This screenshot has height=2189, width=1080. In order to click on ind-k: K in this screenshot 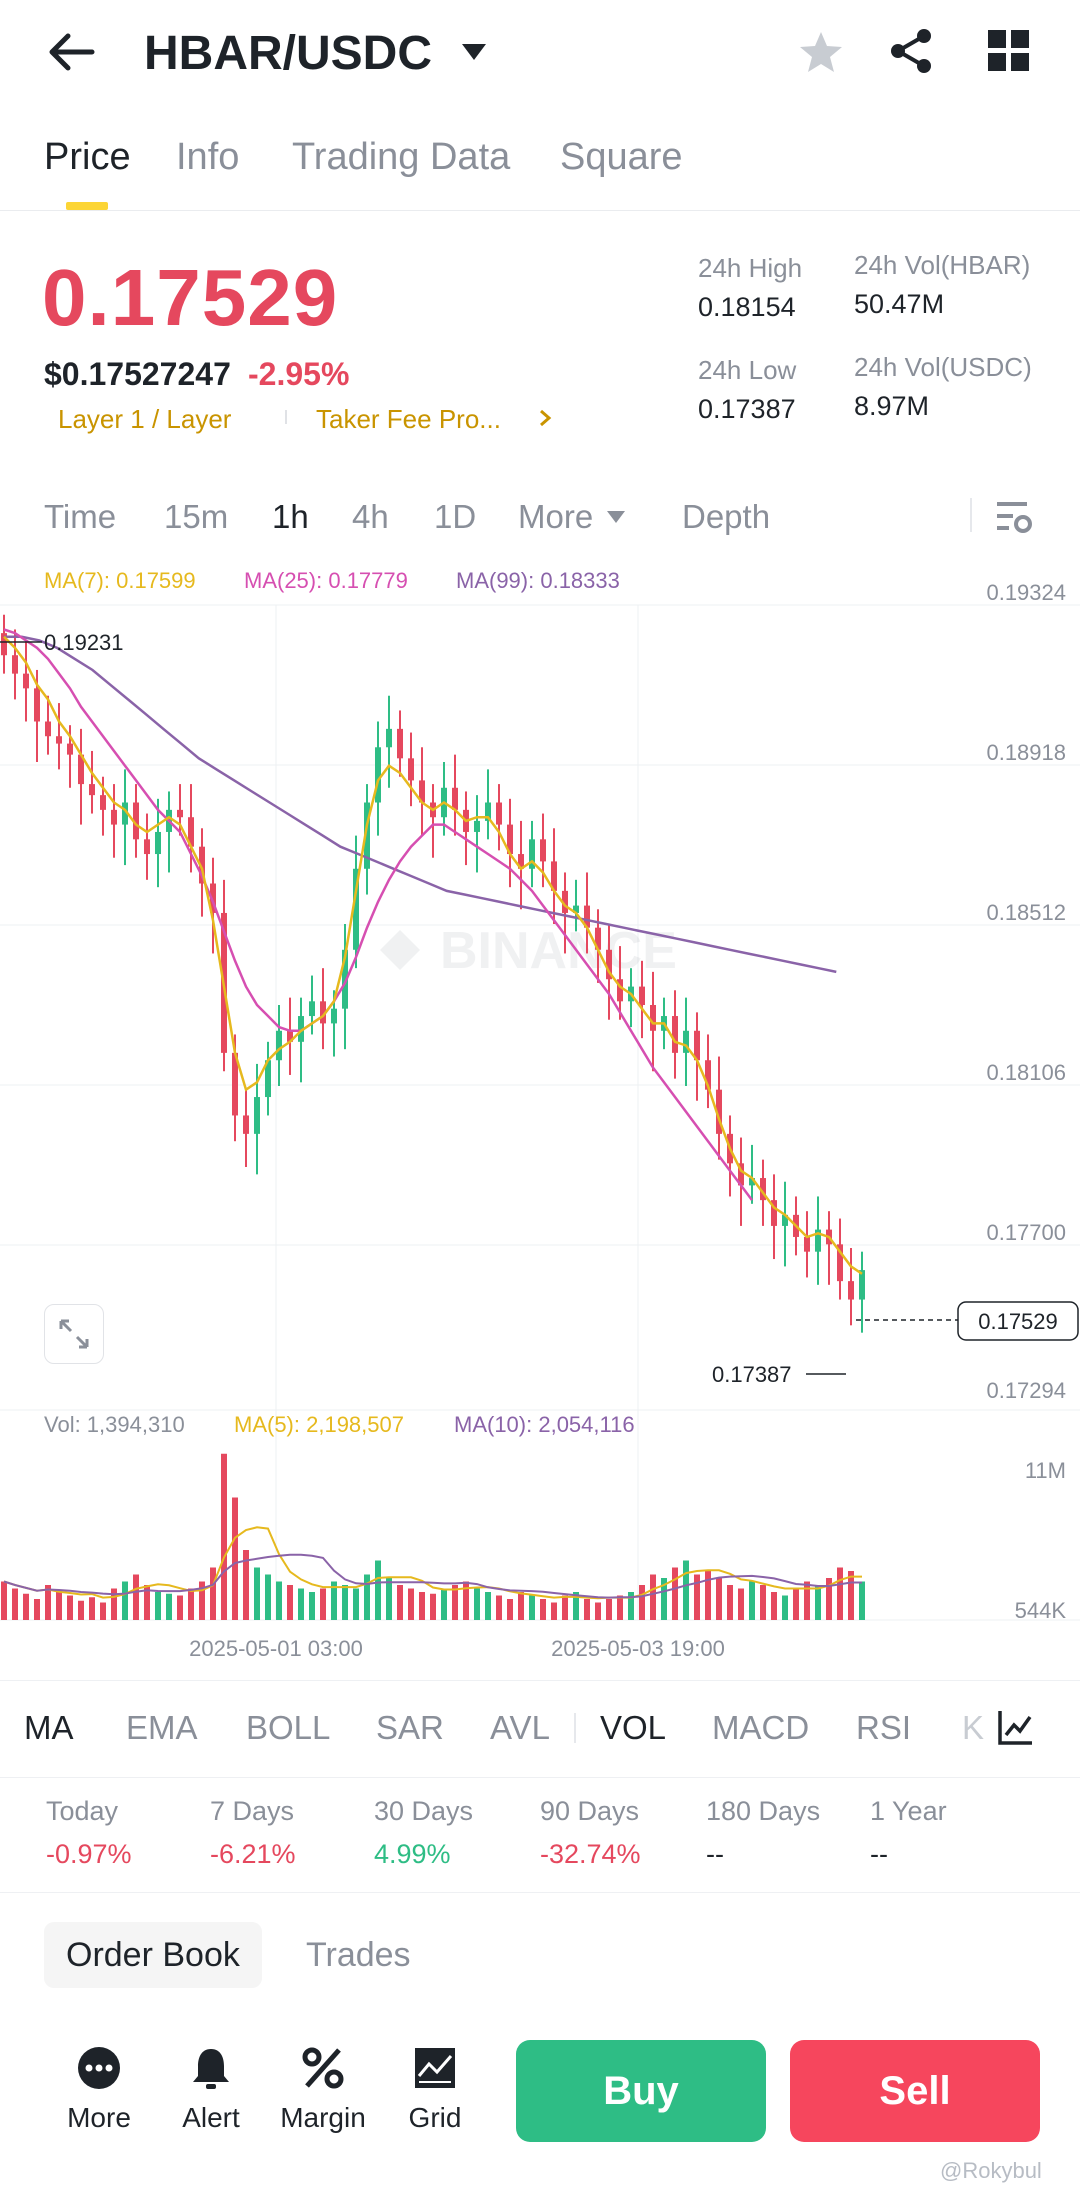, I will do `click(973, 1727)`.